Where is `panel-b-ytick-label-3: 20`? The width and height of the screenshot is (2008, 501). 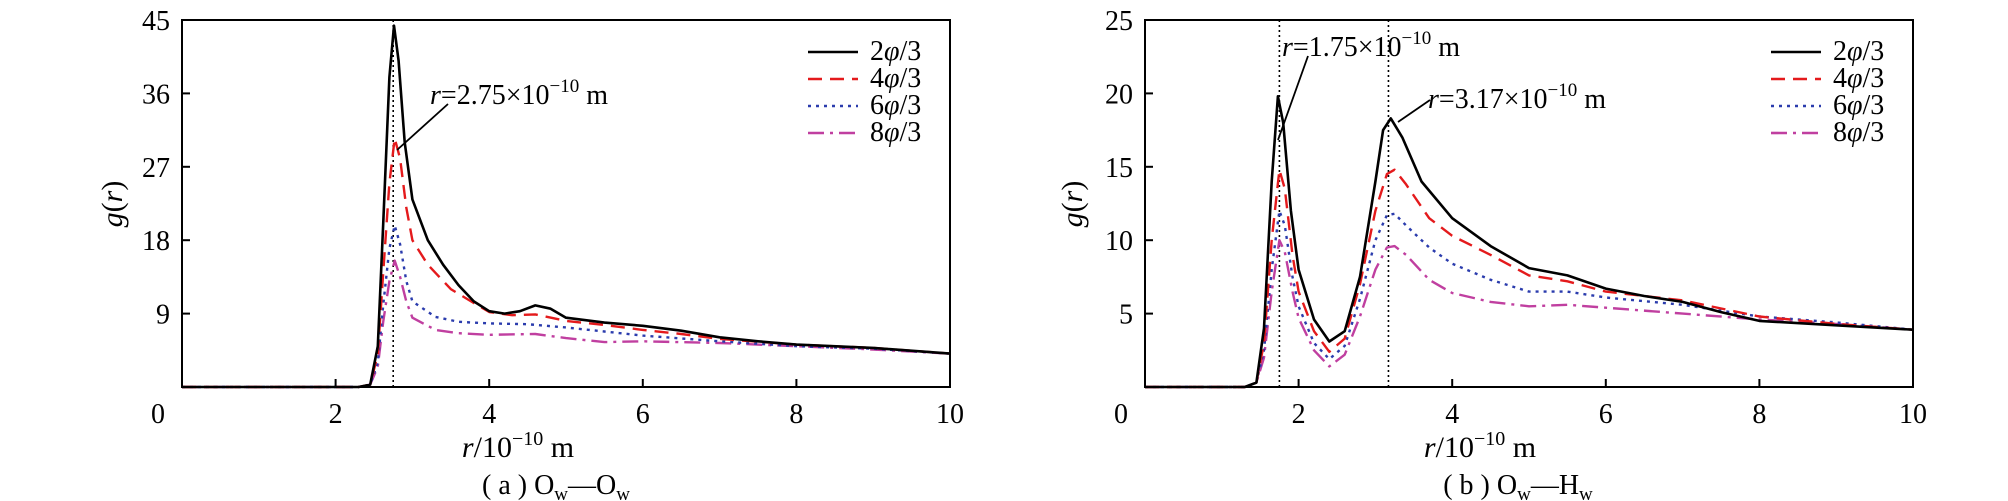 panel-b-ytick-label-3: 20 is located at coordinates (1119, 94).